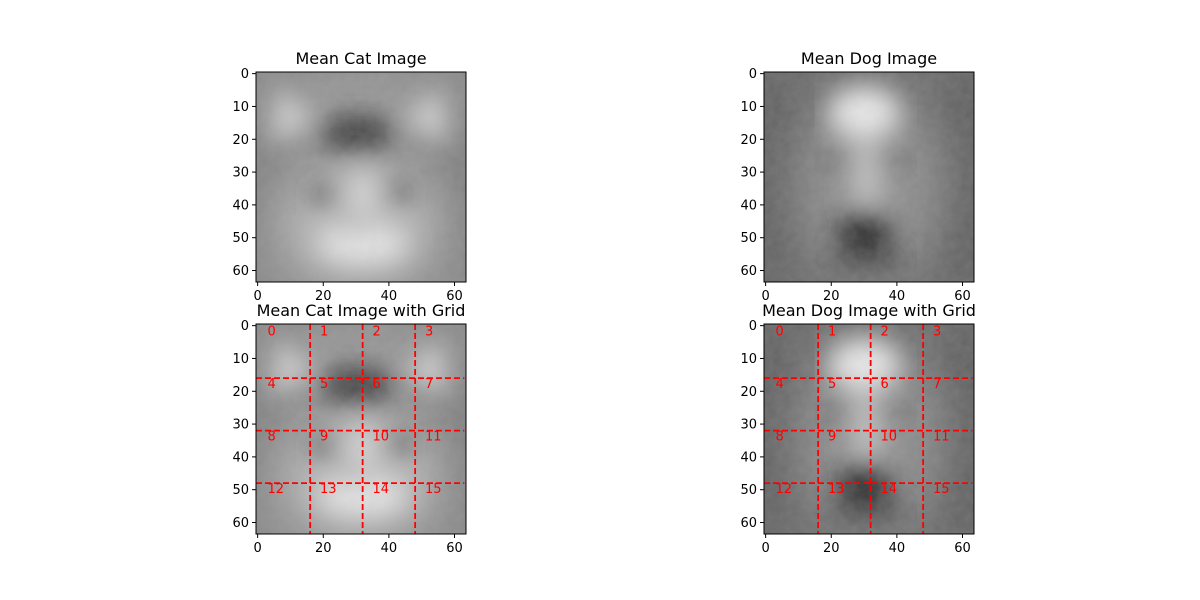 This screenshot has height=600, width=1200. Describe the element at coordinates (869, 58) in the screenshot. I see `chart-title: Mean Dog Image` at that location.